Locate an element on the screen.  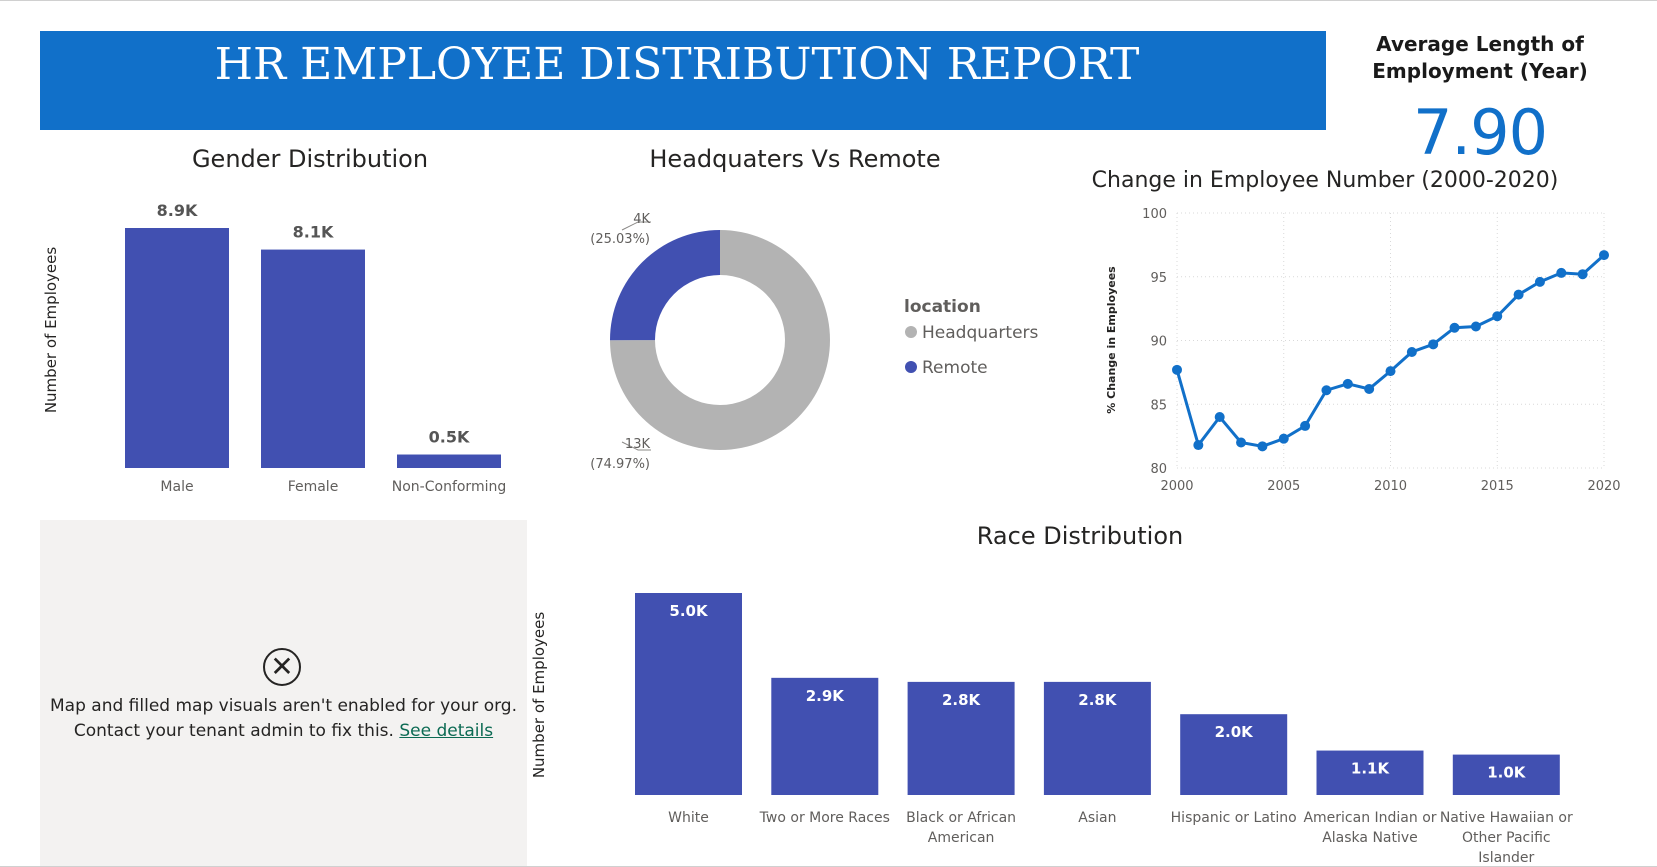
report-banner: HR EMPLOYEE DISTRIBUTION REPORT is located at coordinates (683, 80).